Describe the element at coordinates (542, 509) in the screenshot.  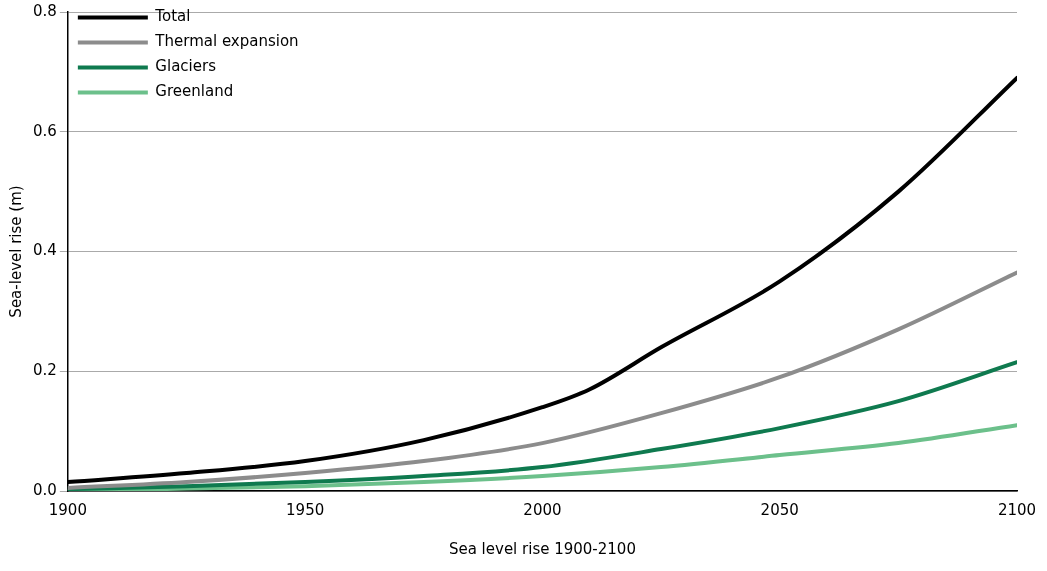
I see `x-tick-label: 2000` at that location.